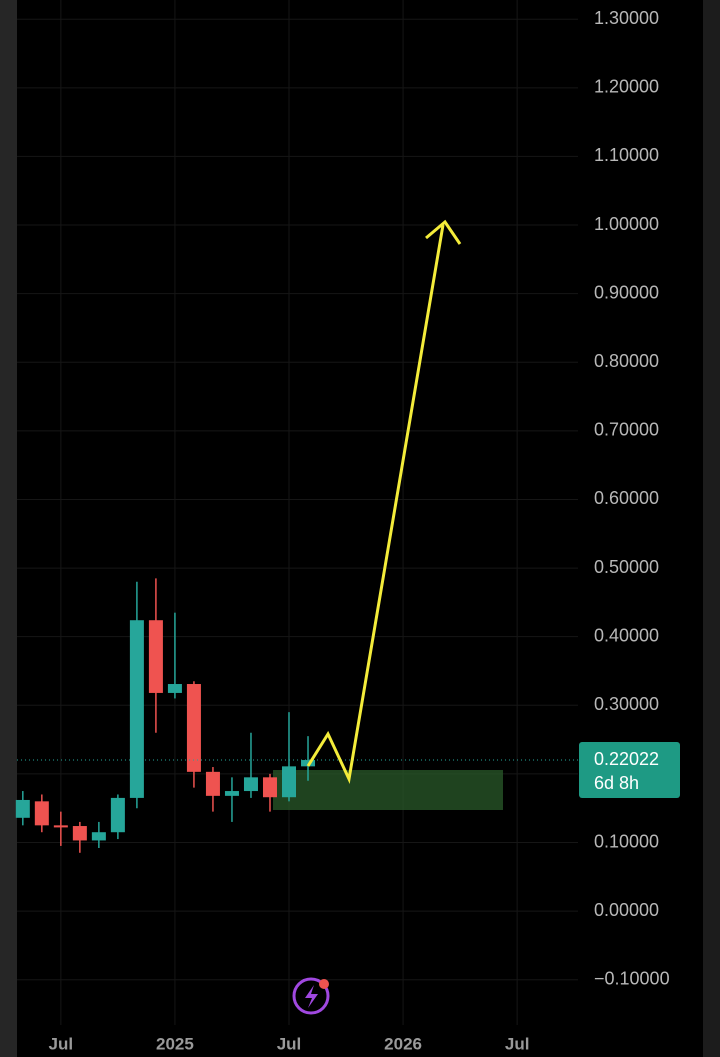 Image resolution: width=720 pixels, height=1057 pixels. Describe the element at coordinates (626, 498) in the screenshot. I see `y-tick-label: 0.60000` at that location.